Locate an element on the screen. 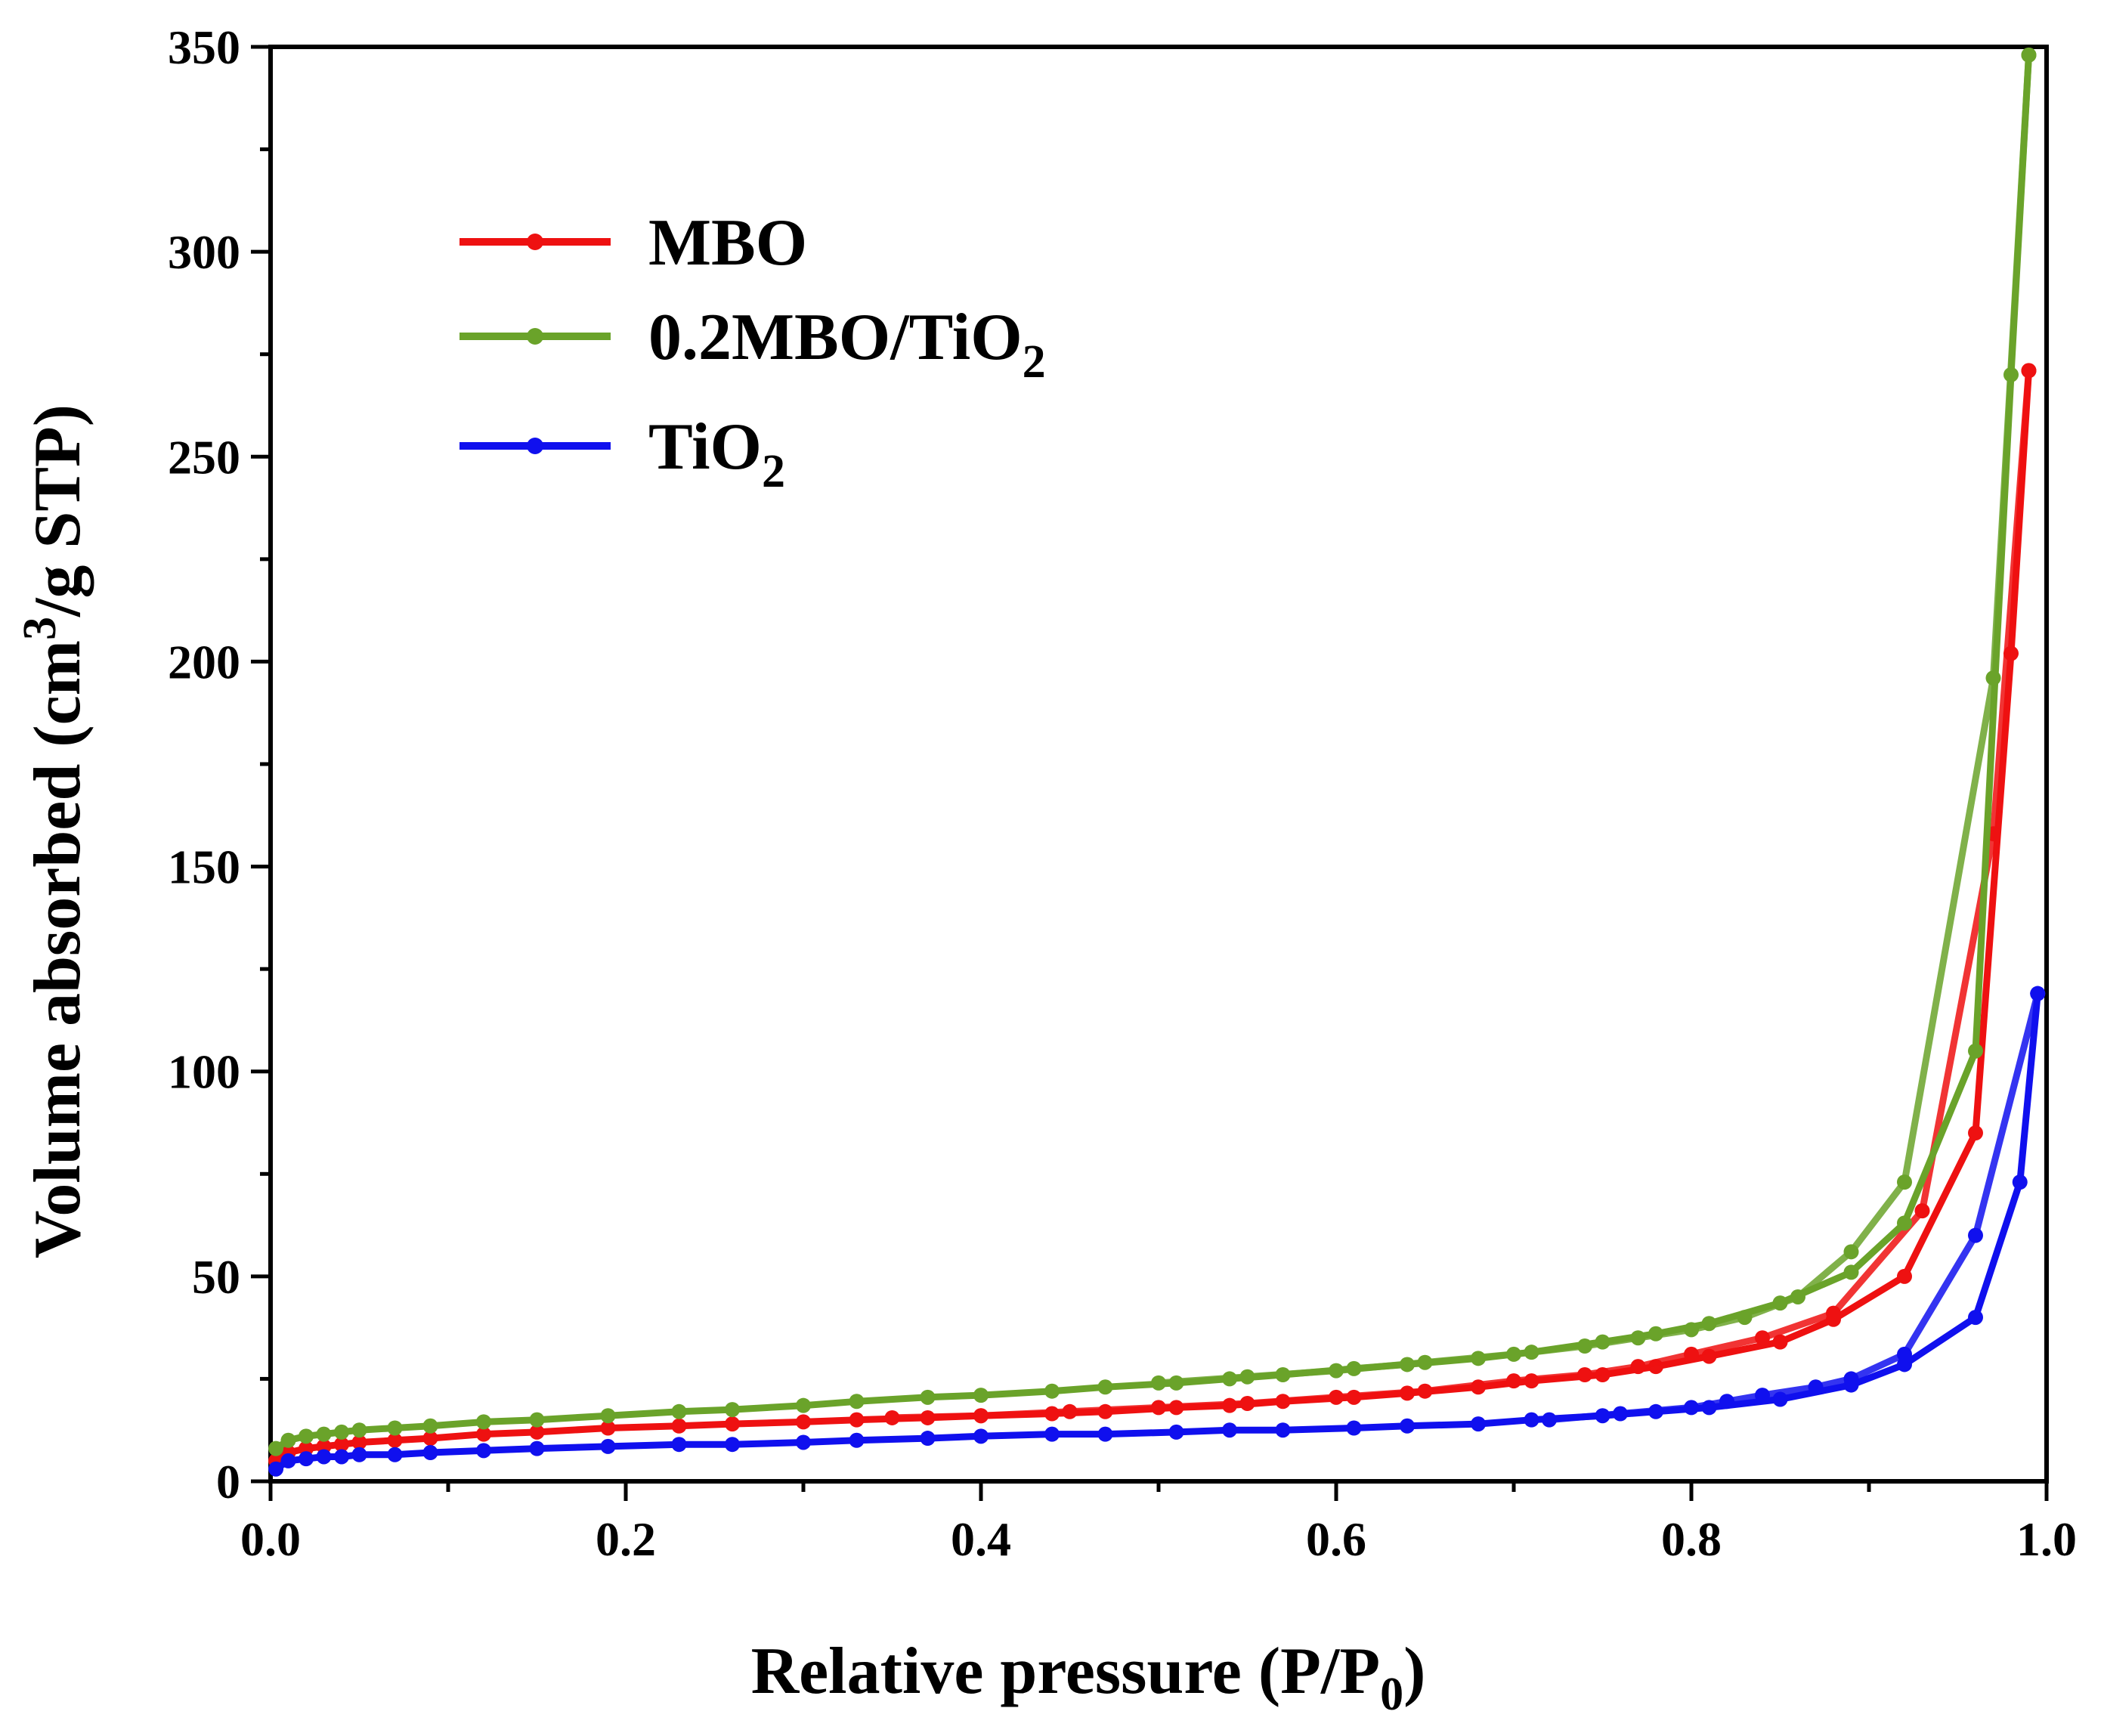 The width and height of the screenshot is (2104, 1736). x-tick-label: 0.0 is located at coordinates (271, 1539).